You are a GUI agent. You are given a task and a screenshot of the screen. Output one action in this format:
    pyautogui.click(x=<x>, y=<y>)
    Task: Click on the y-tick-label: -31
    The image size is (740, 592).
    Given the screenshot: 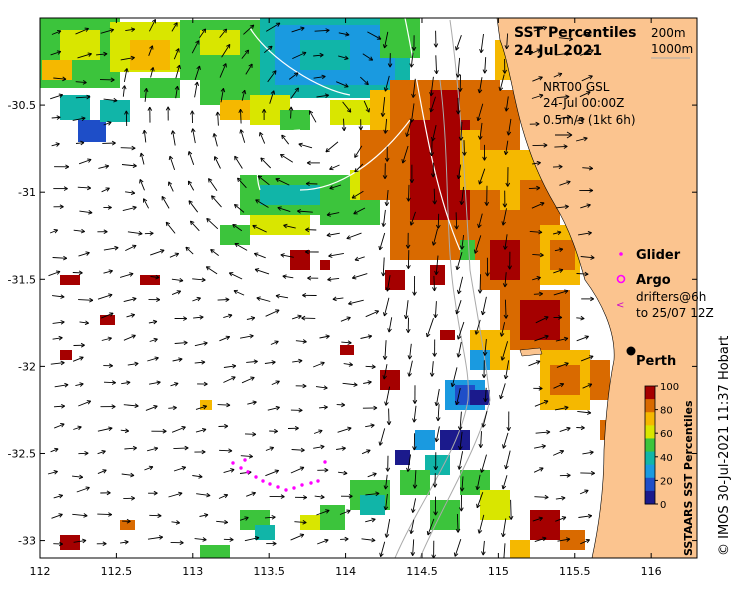 What is the action you would take?
    pyautogui.click(x=27, y=192)
    